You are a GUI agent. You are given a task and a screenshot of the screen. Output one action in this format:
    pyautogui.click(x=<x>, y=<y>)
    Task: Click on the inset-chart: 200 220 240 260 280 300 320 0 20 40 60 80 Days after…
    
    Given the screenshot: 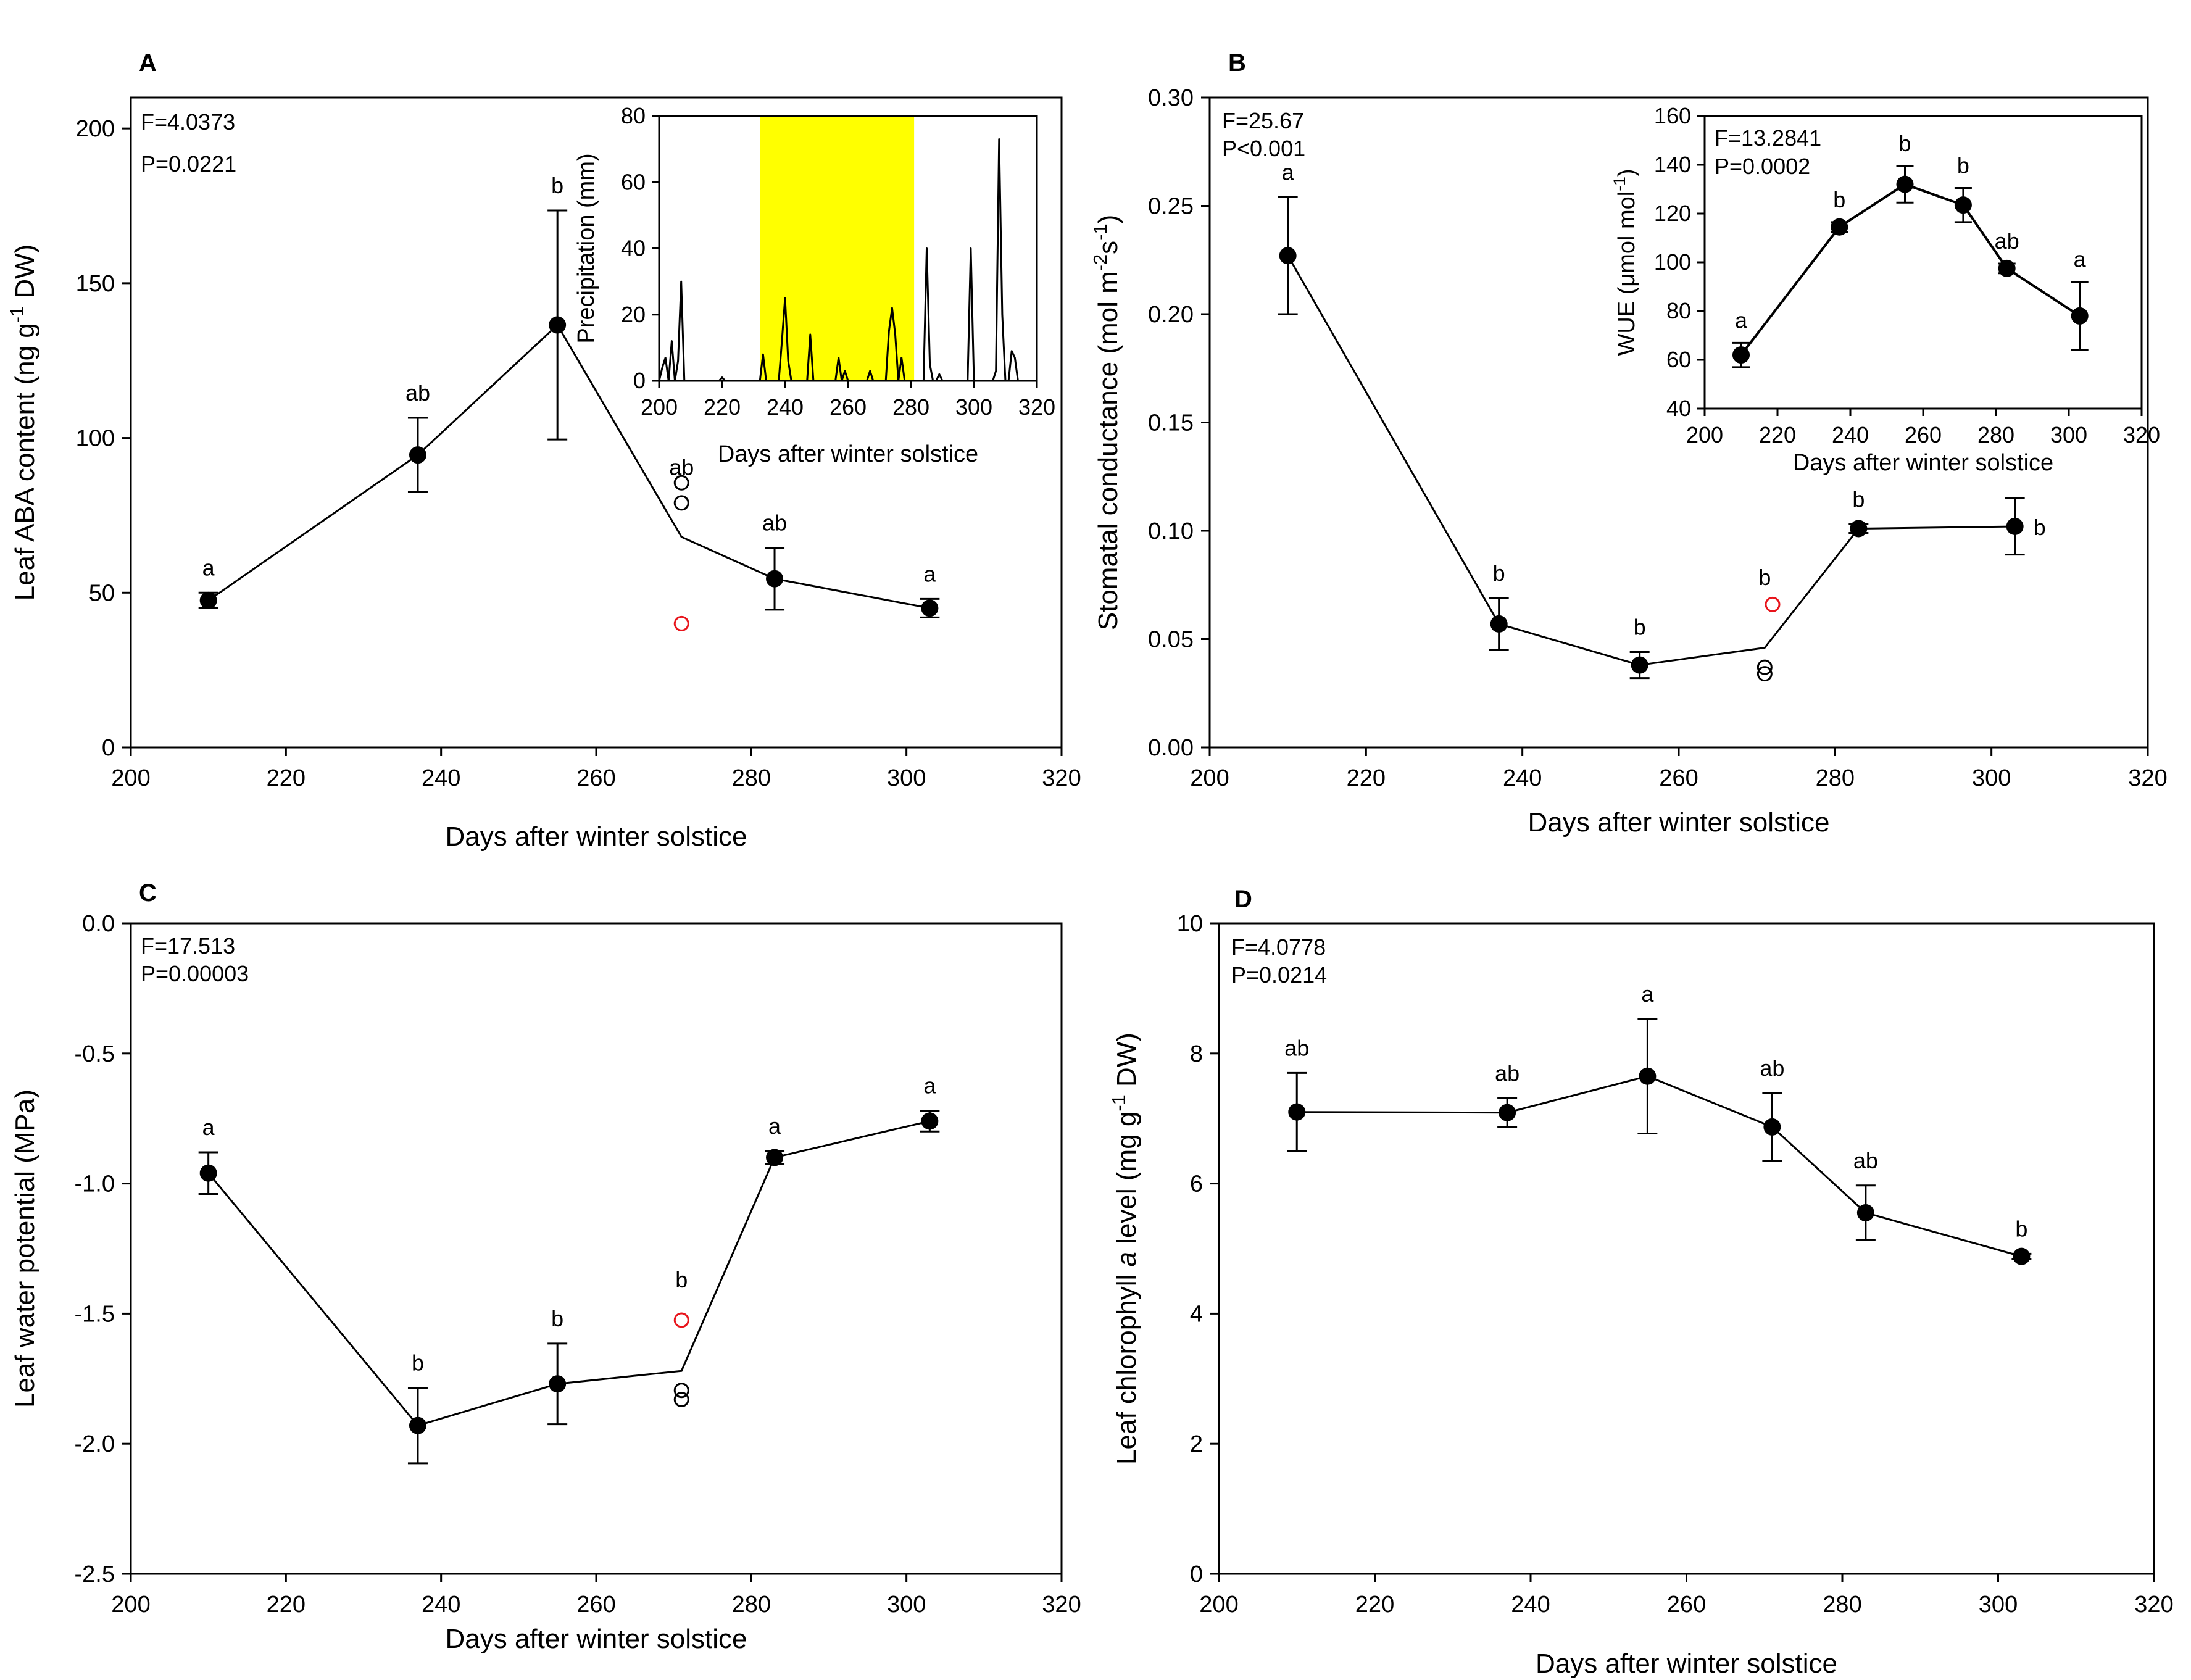 What is the action you would take?
    pyautogui.click(x=814, y=285)
    